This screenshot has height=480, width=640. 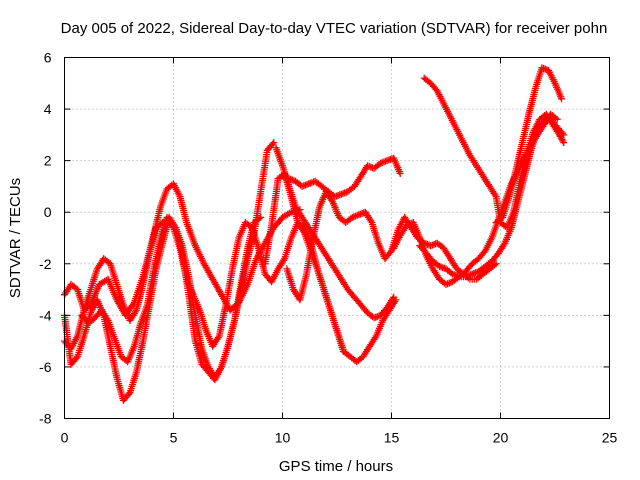 I want to click on y-tick-label: -4, so click(x=45, y=315).